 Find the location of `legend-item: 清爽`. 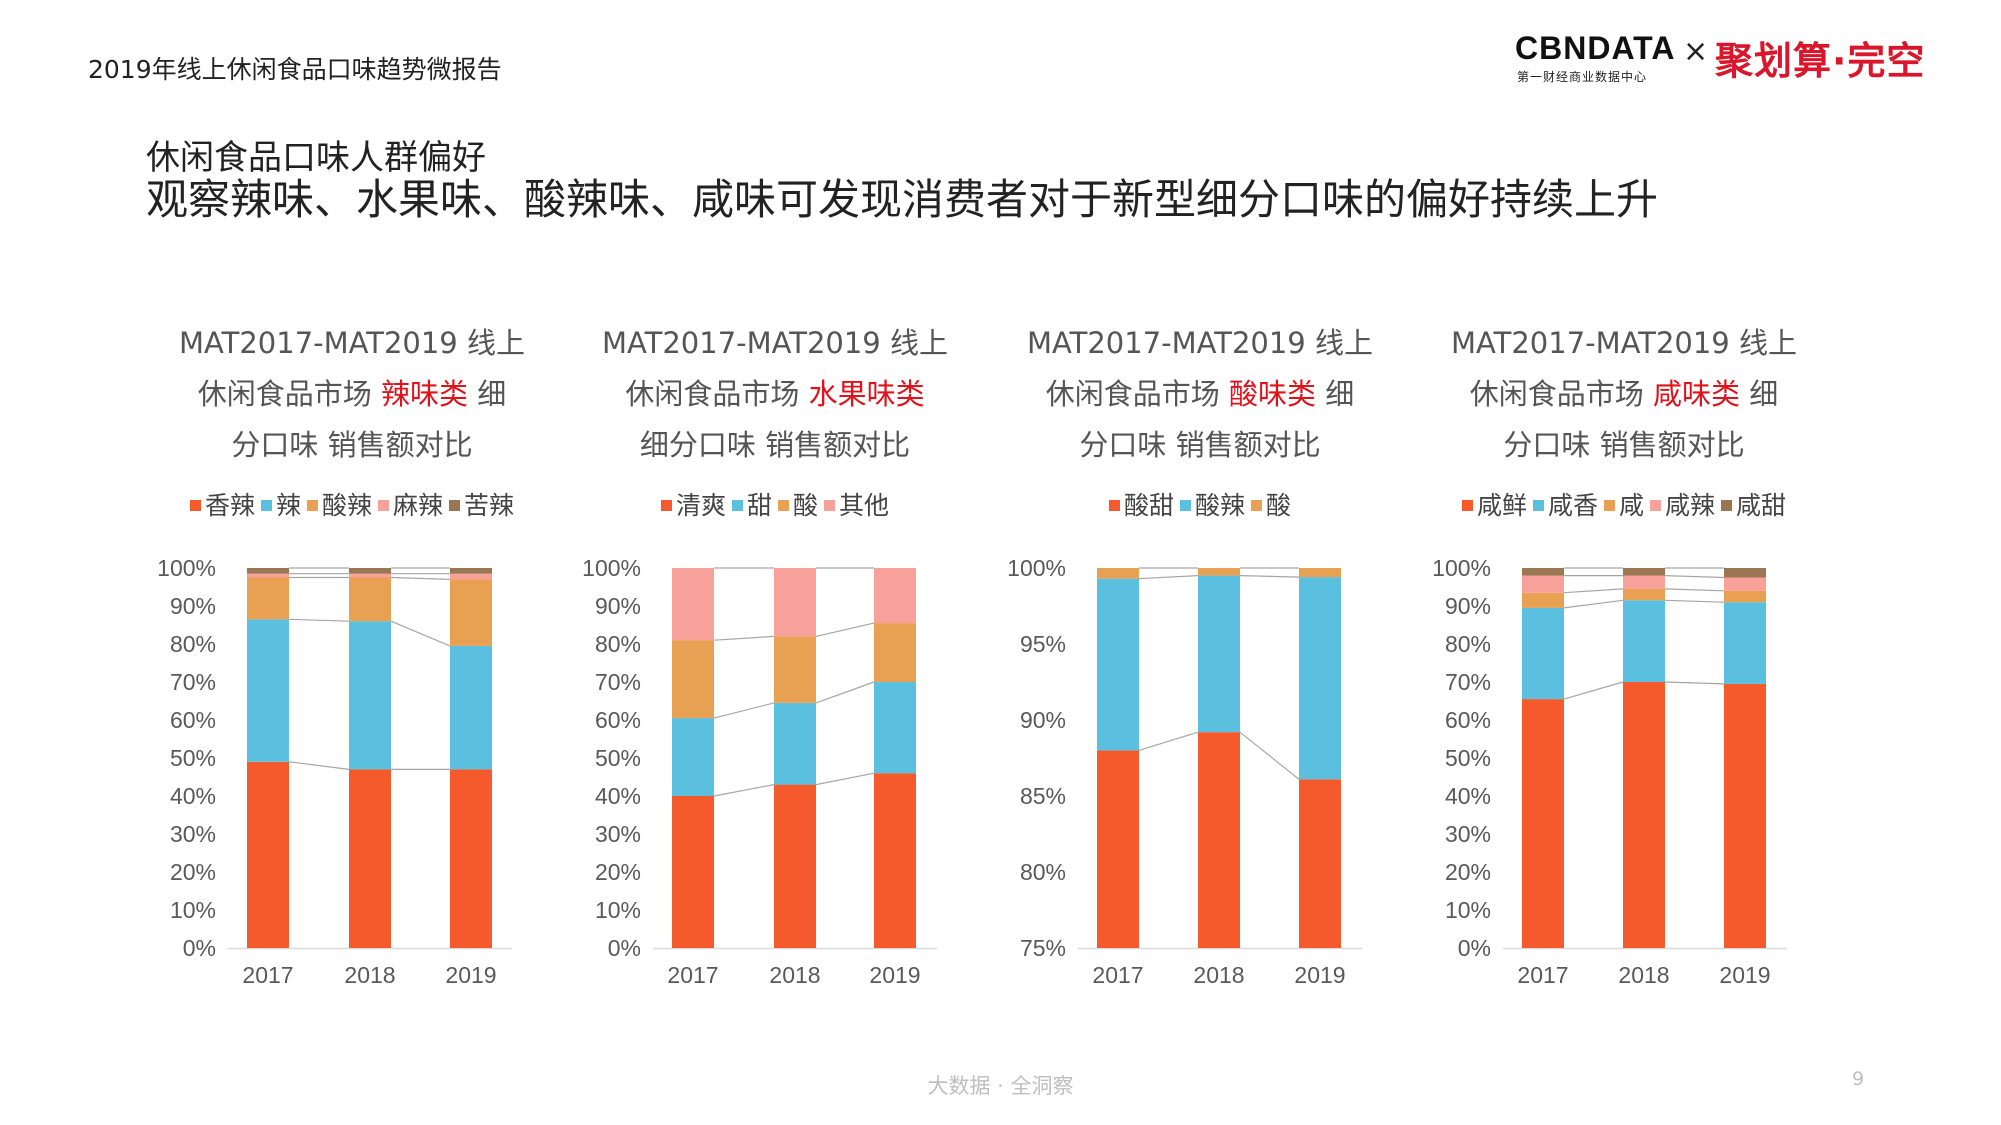

legend-item: 清爽 is located at coordinates (693, 504).